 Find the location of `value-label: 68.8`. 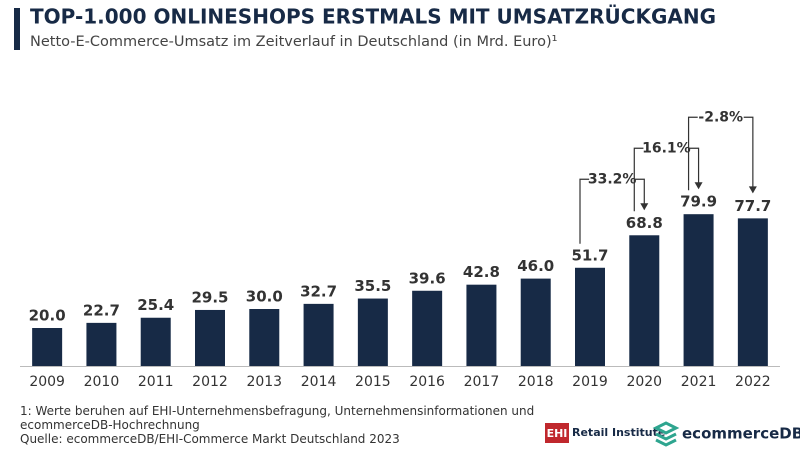

value-label: 68.8 is located at coordinates (644, 223).